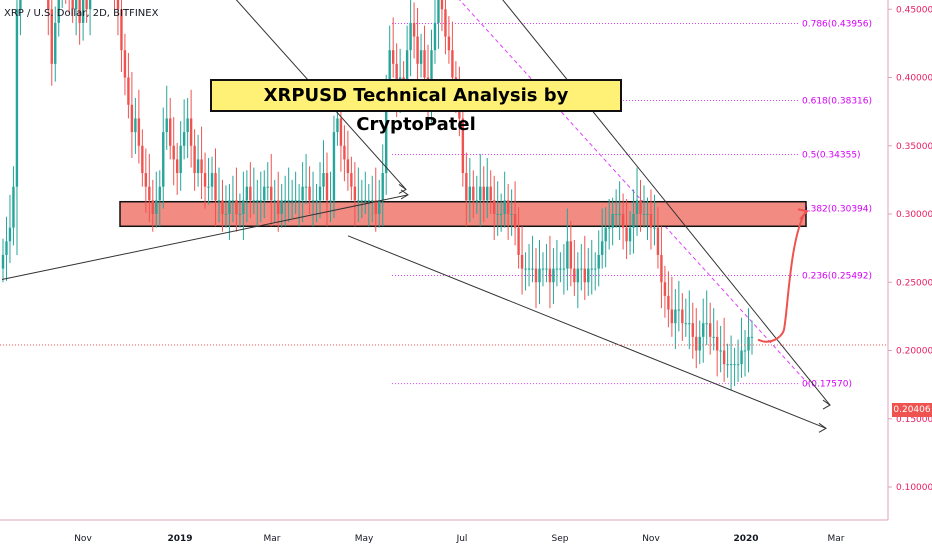 The image size is (932, 550). I want to click on annotation-title: XRPUSD Technical Analysis by CryptoPatel, so click(416, 107).